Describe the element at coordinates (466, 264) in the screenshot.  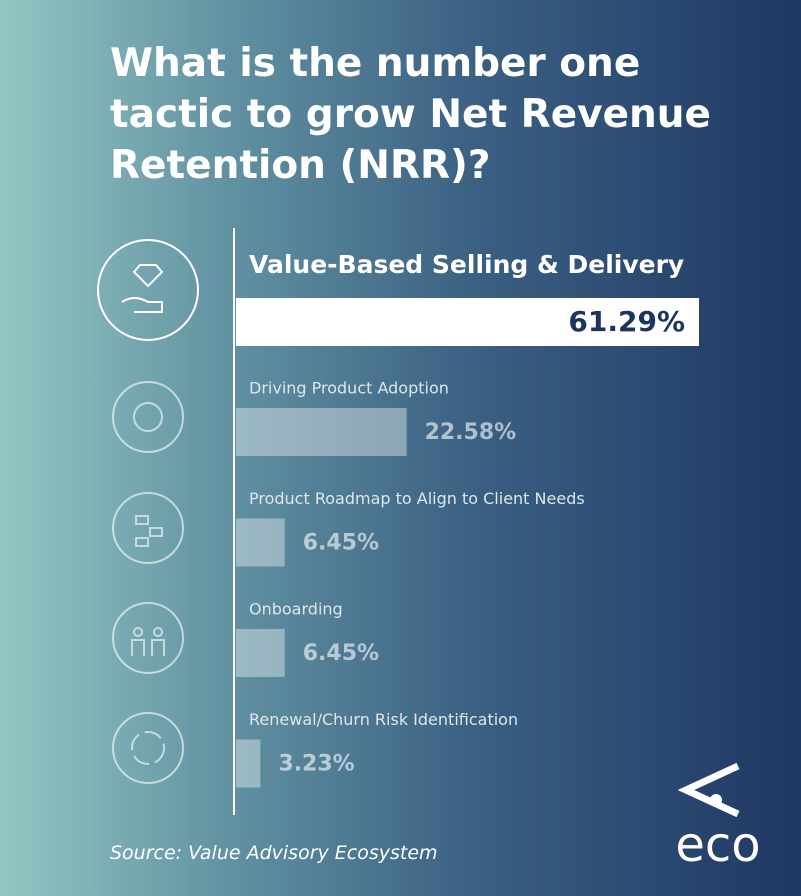
I see `category-label: Value-Based Selling & Delivery` at that location.